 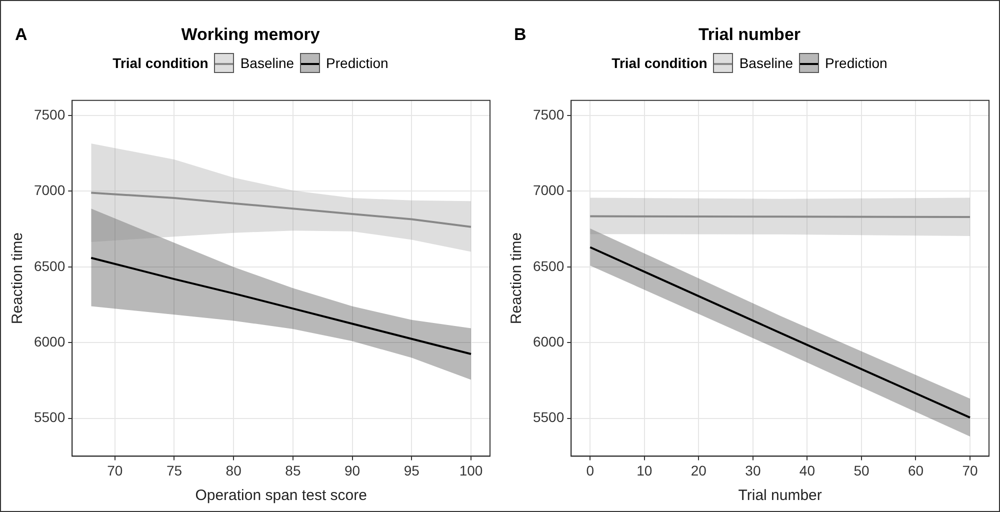 What do you see at coordinates (174, 470) in the screenshot?
I see `x-tick-label: 75` at bounding box center [174, 470].